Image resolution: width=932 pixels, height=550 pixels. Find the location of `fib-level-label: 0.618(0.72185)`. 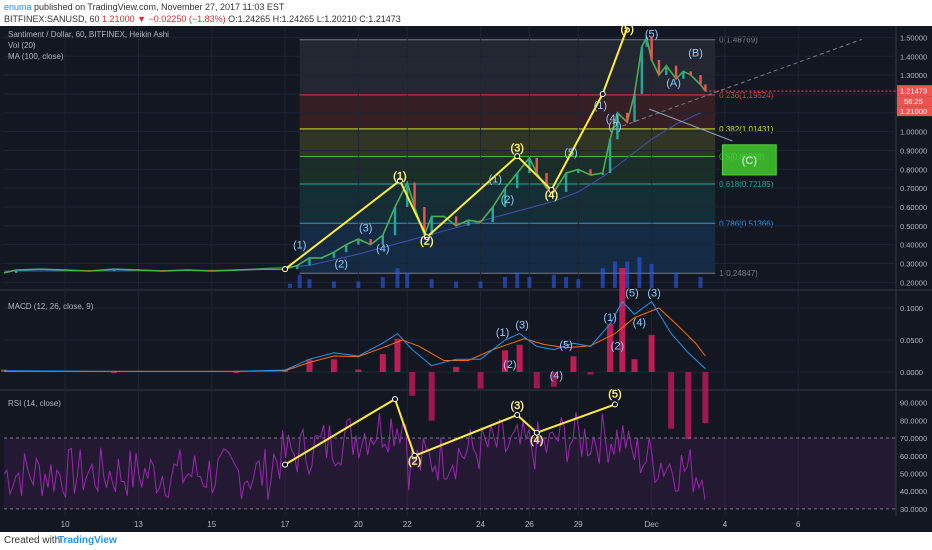

fib-level-label: 0.618(0.72185) is located at coordinates (746, 184).